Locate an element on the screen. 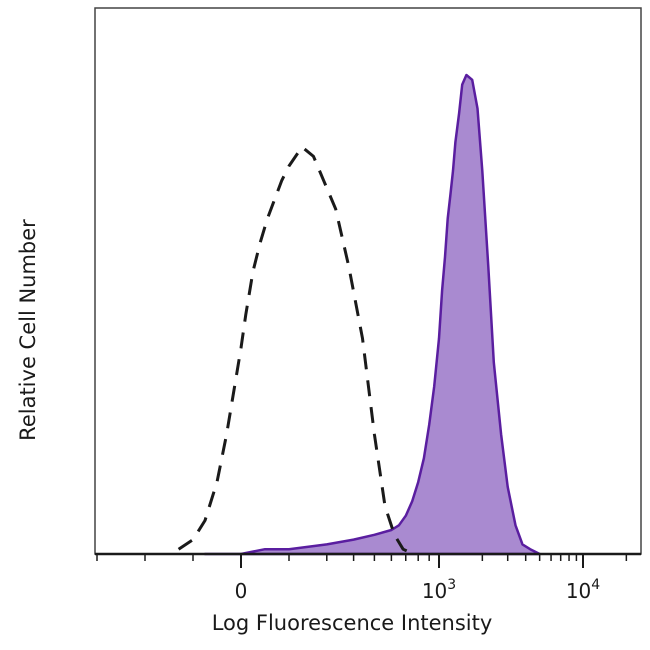 Image resolution: width=650 pixels, height=650 pixels. y-axis-title: Relative Cell Number is located at coordinates (28, 330).